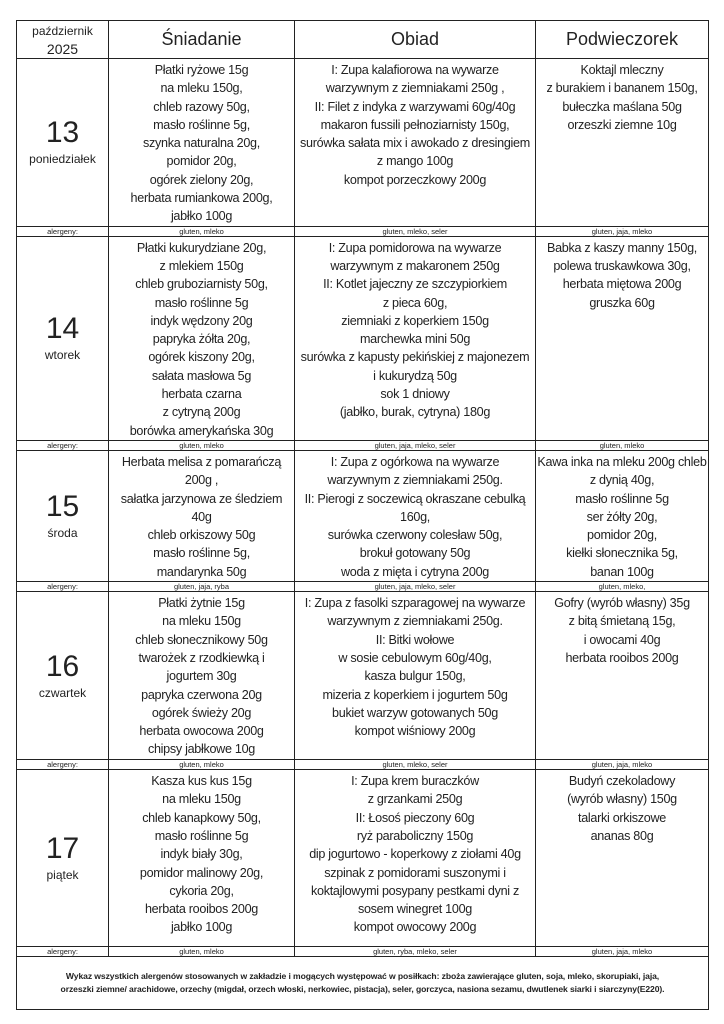  I want to click on day-number: 17, so click(62, 849).